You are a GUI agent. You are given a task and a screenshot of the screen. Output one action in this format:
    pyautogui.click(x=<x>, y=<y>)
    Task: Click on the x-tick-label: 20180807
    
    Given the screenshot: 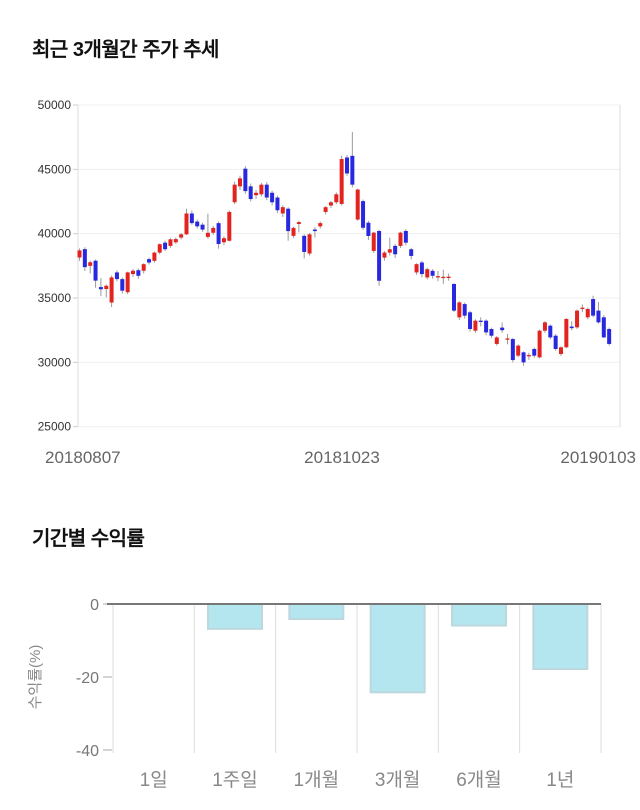 What is the action you would take?
    pyautogui.click(x=83, y=457)
    